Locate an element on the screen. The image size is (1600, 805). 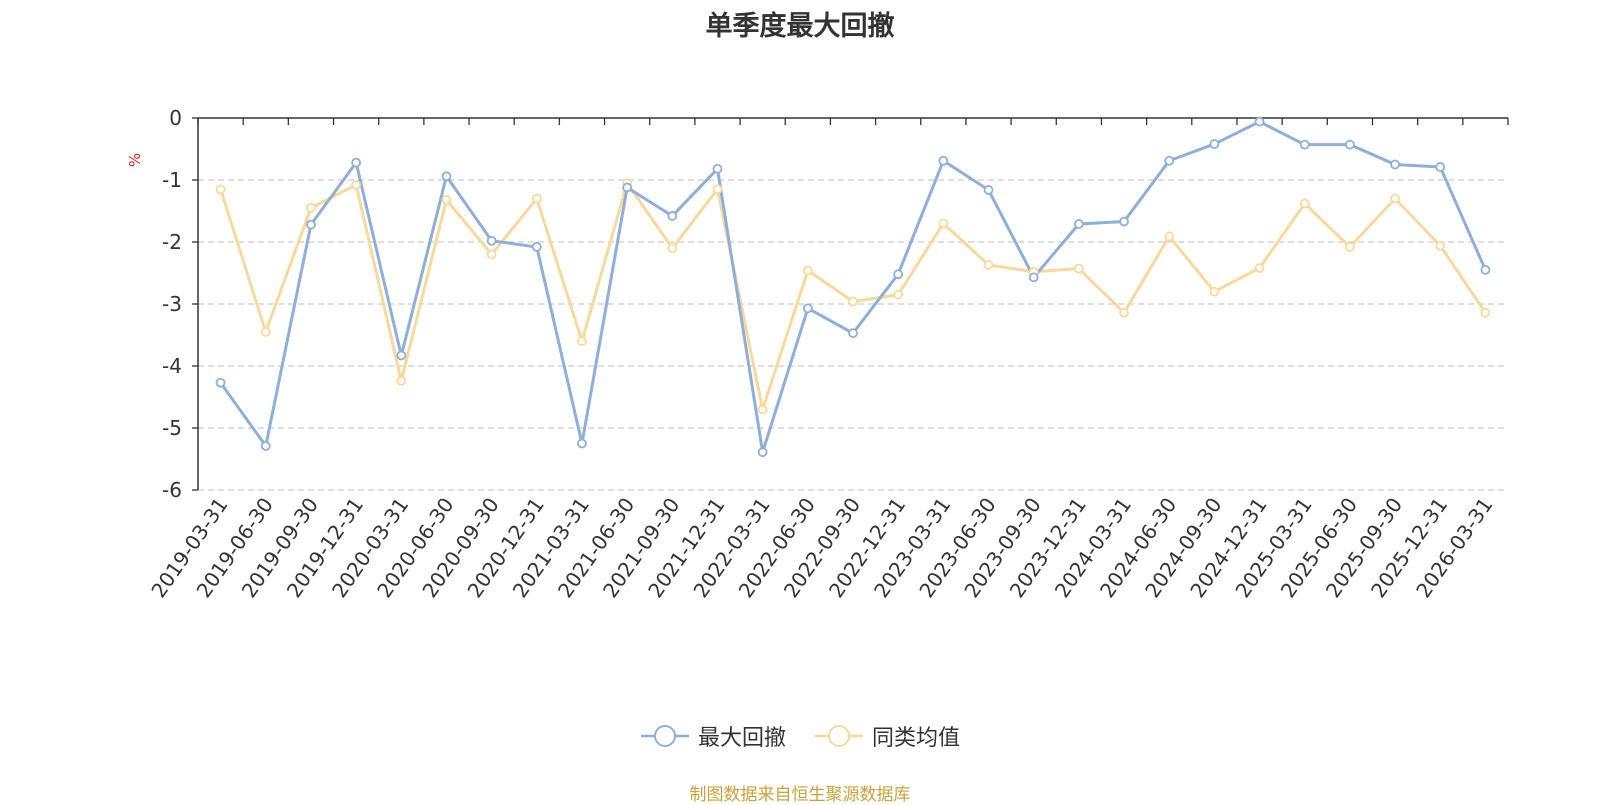
y-tick-label: -4 is located at coordinates (172, 366).